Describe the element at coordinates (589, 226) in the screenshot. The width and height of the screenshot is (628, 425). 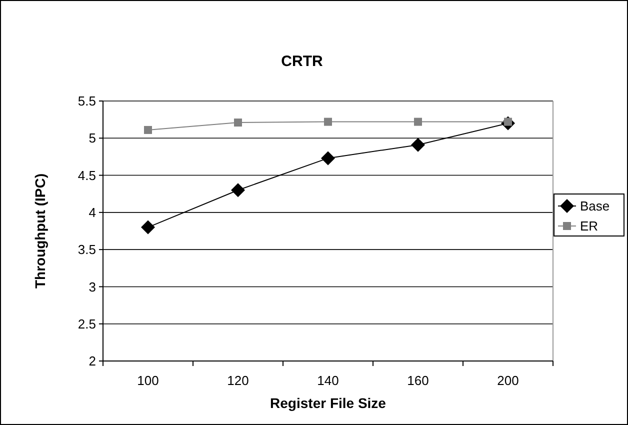
I see `legend-label: ER` at that location.